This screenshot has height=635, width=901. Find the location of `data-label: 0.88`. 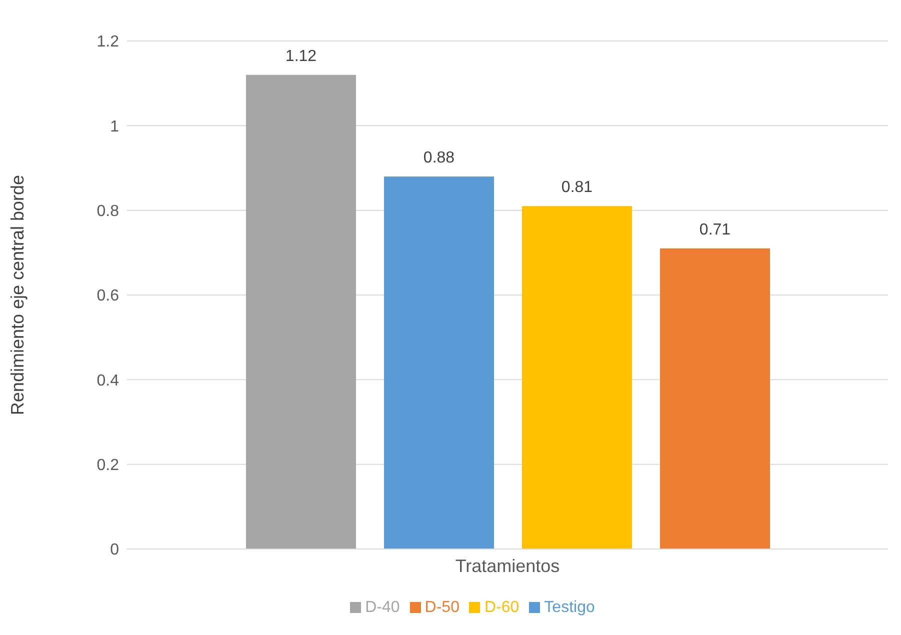

data-label: 0.88 is located at coordinates (439, 157).